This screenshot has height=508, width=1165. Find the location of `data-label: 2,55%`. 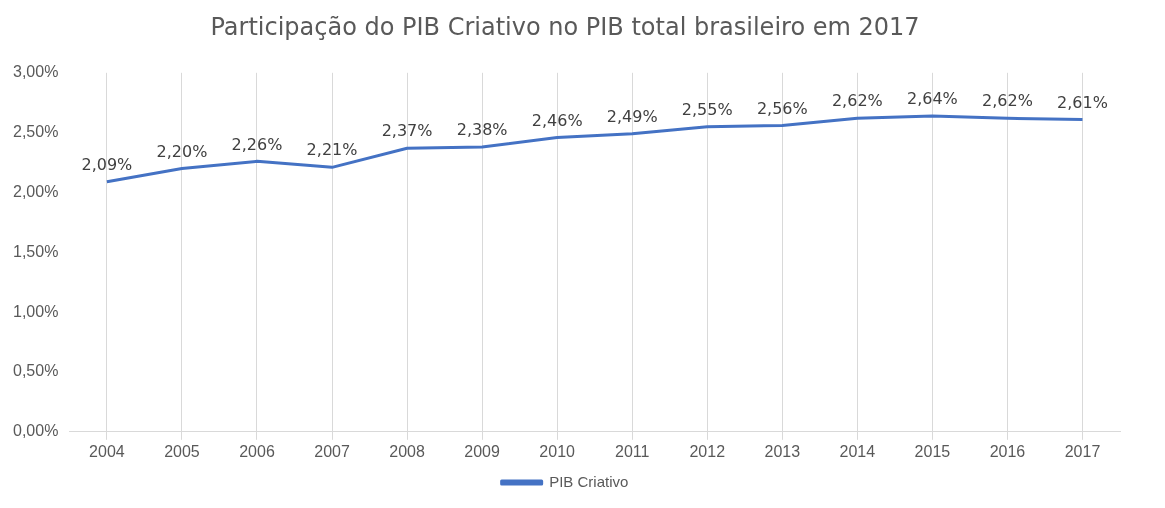

data-label: 2,55% is located at coordinates (707, 109).